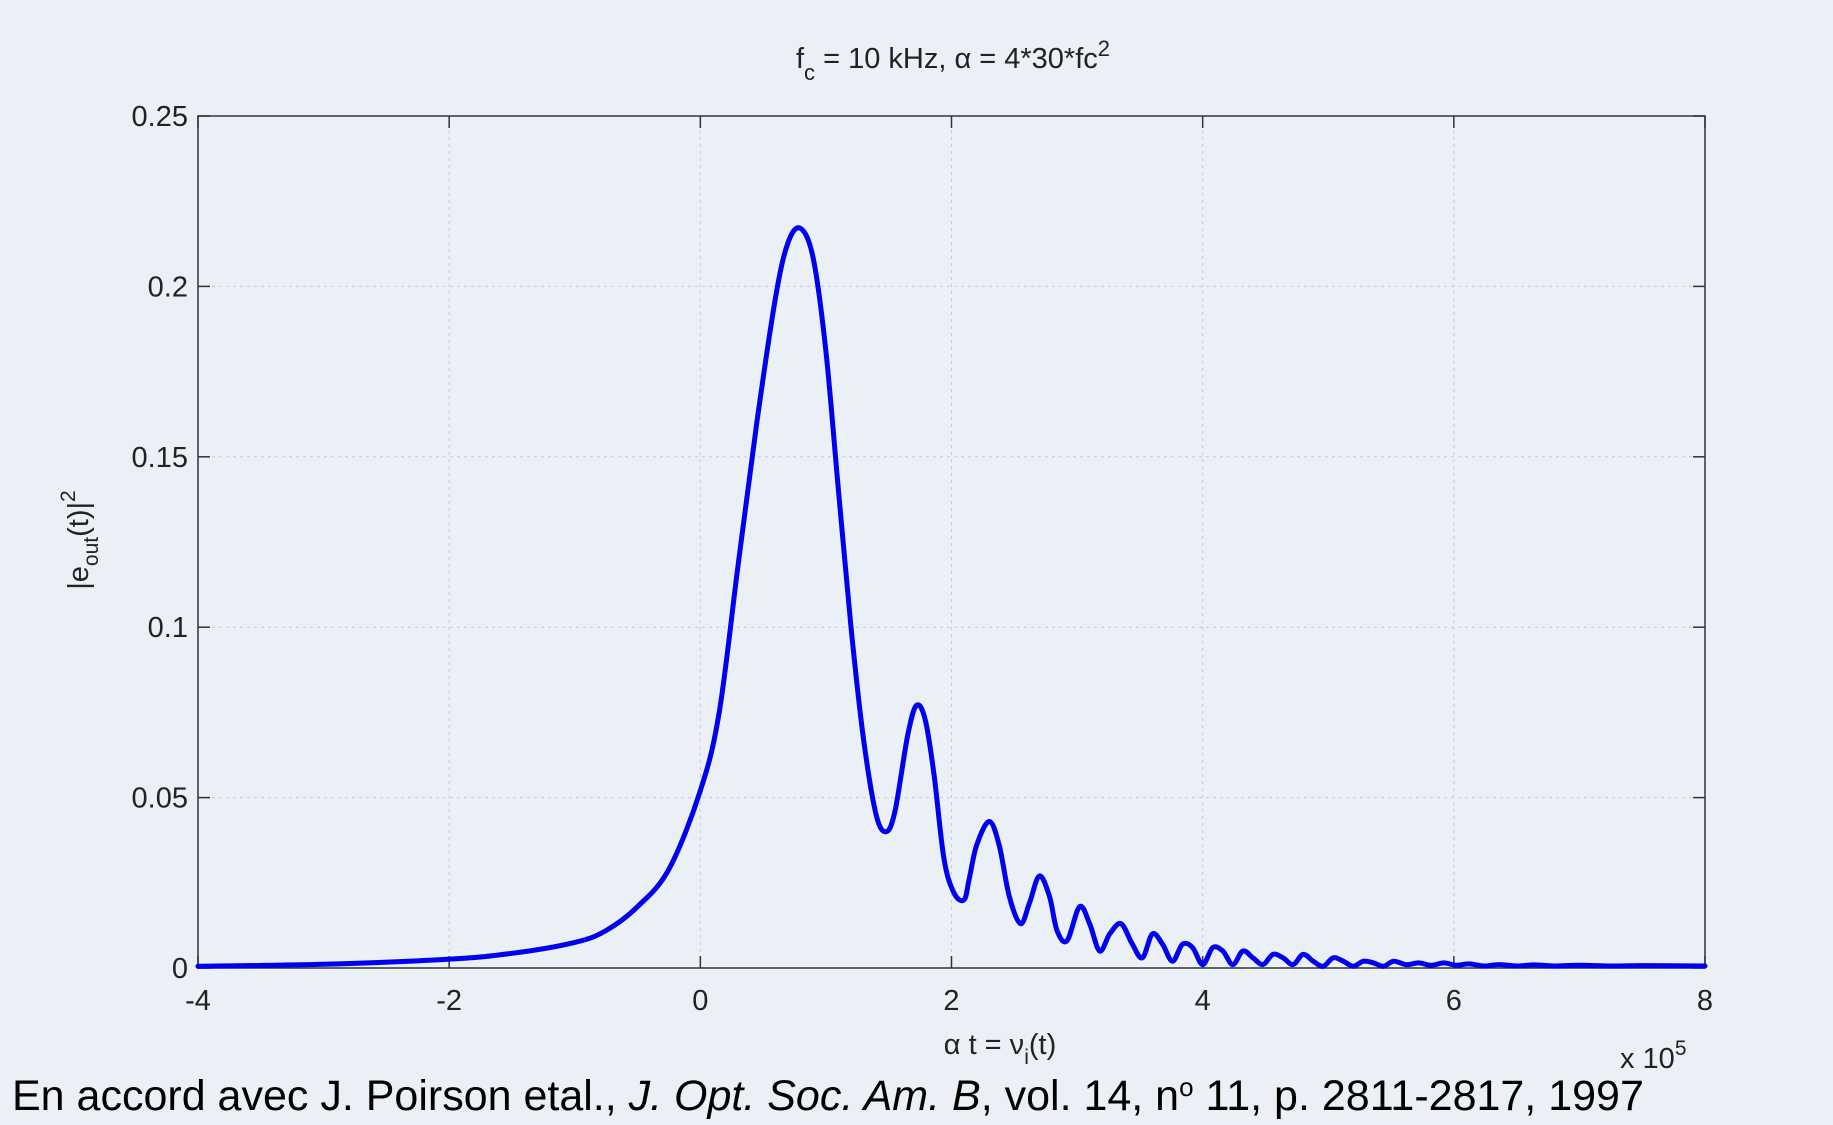  What do you see at coordinates (1454, 1001) in the screenshot?
I see `x-tick-label: 6` at bounding box center [1454, 1001].